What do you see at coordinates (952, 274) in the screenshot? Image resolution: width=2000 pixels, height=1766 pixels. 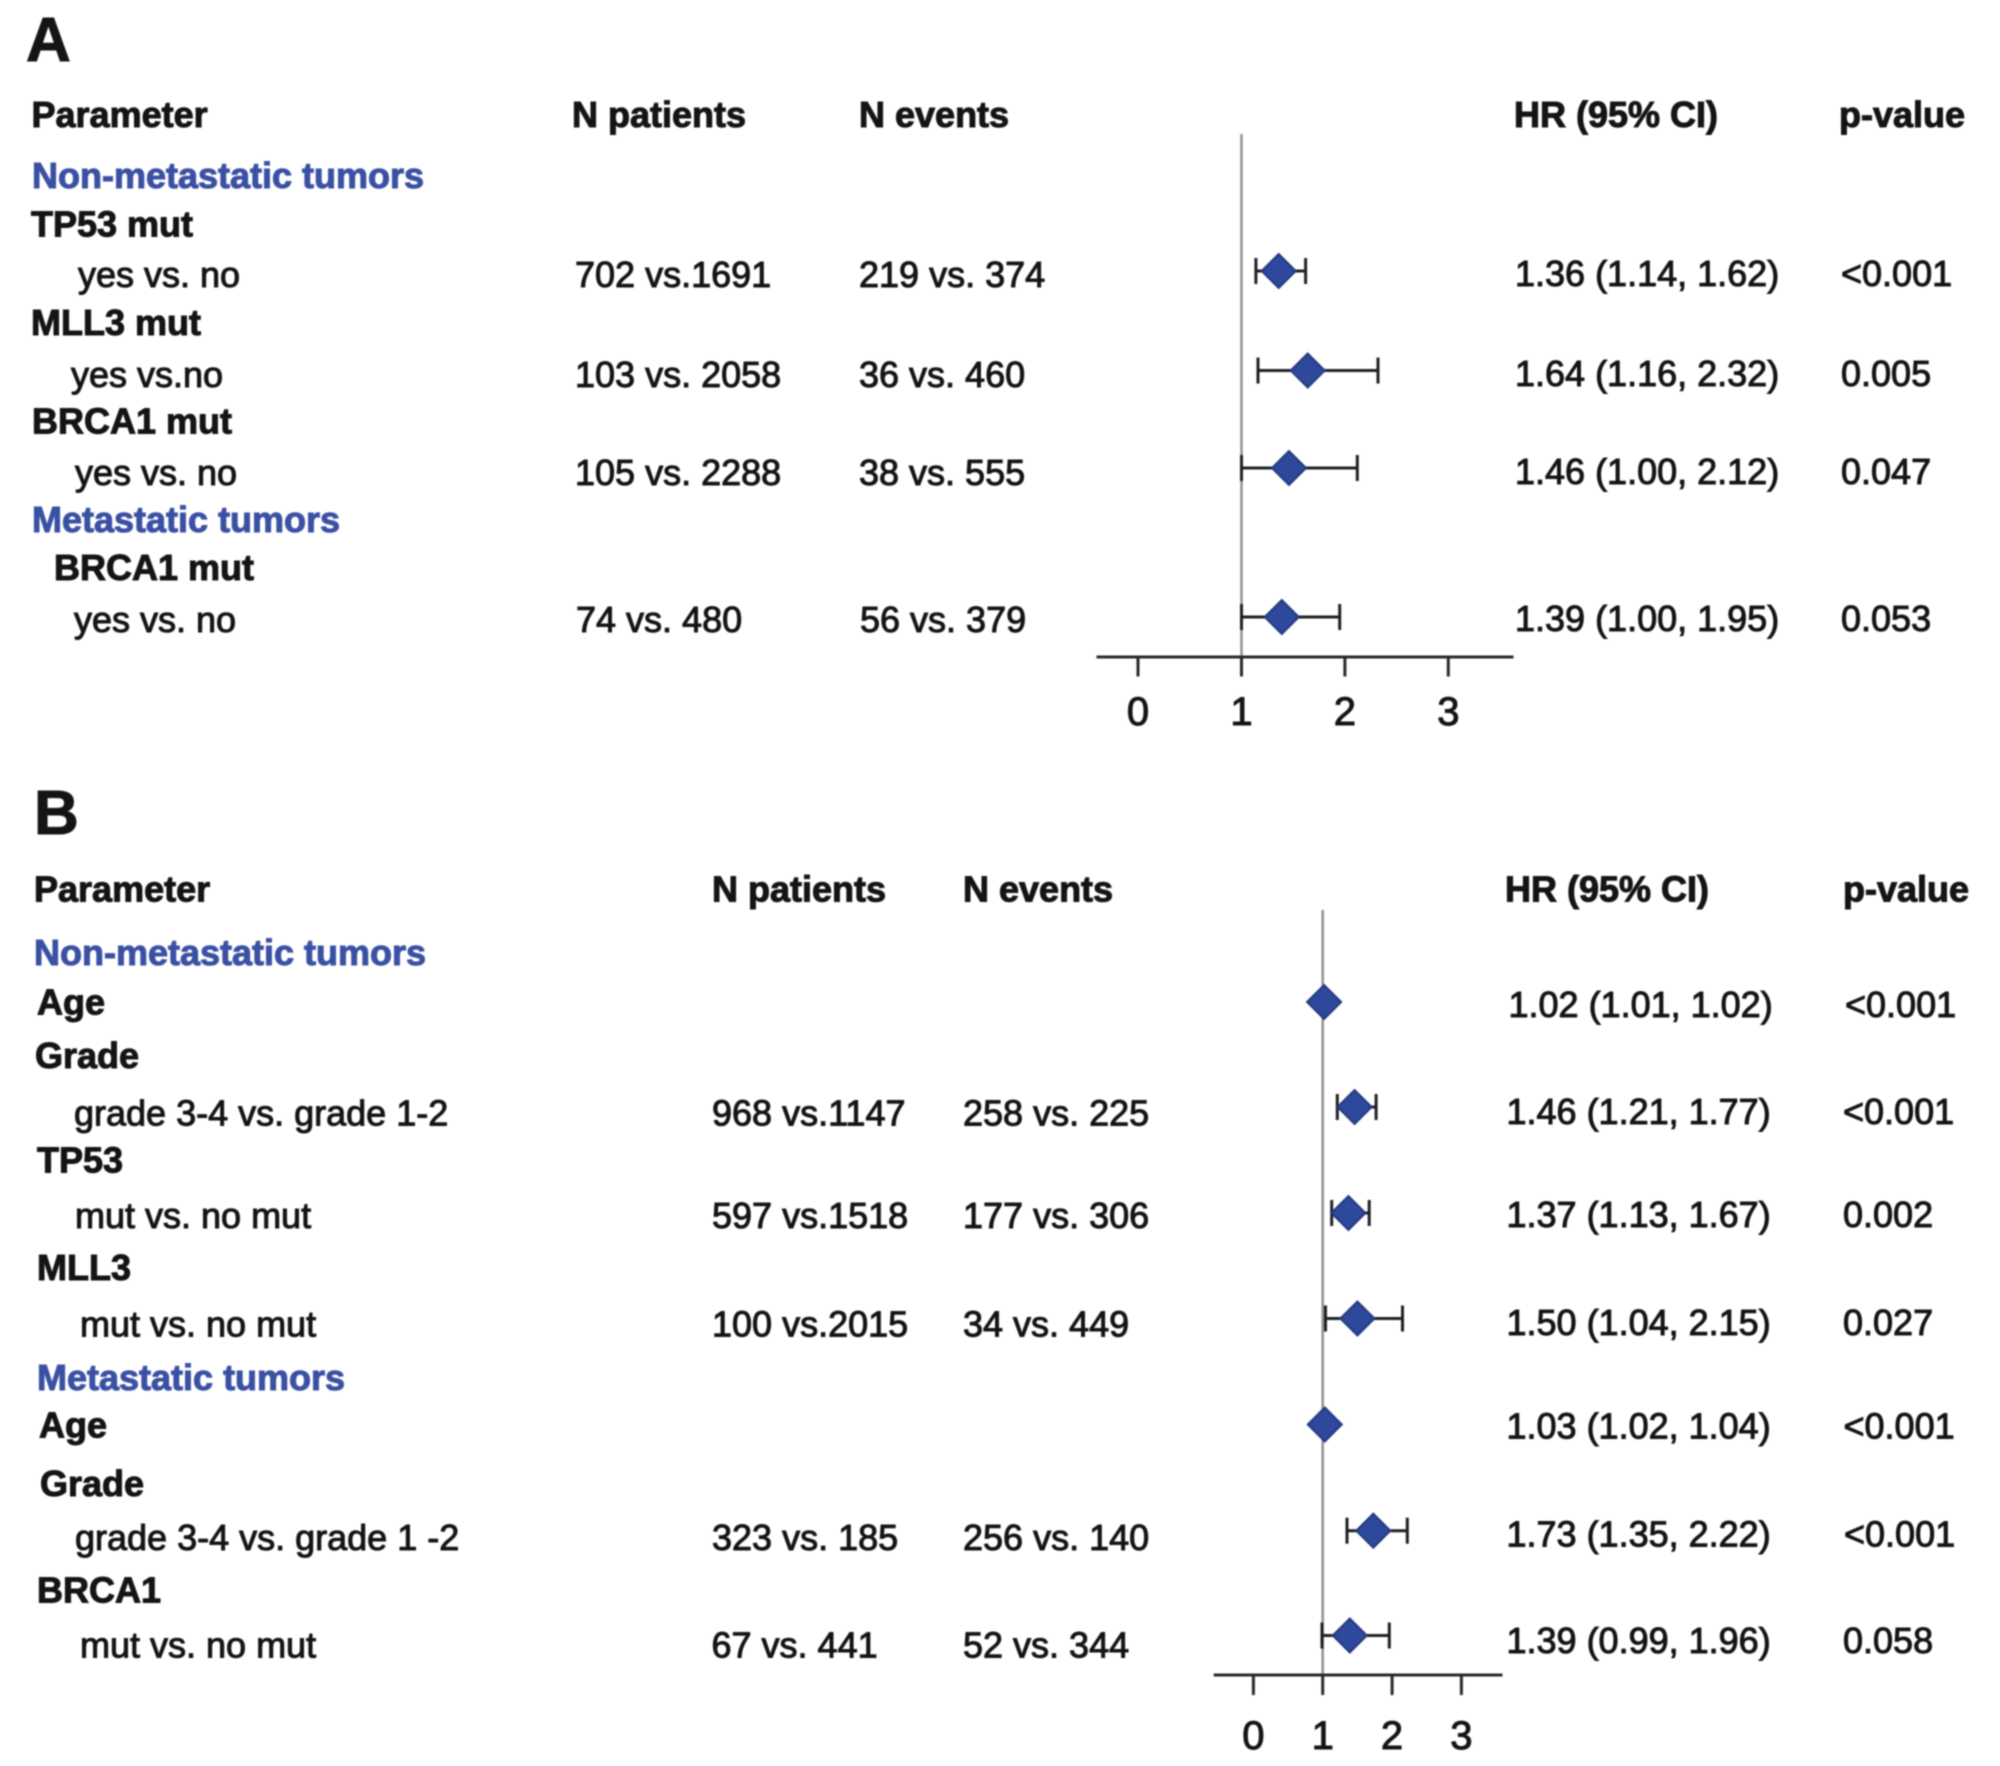 I see `svg-text: 219 vs. 374` at bounding box center [952, 274].